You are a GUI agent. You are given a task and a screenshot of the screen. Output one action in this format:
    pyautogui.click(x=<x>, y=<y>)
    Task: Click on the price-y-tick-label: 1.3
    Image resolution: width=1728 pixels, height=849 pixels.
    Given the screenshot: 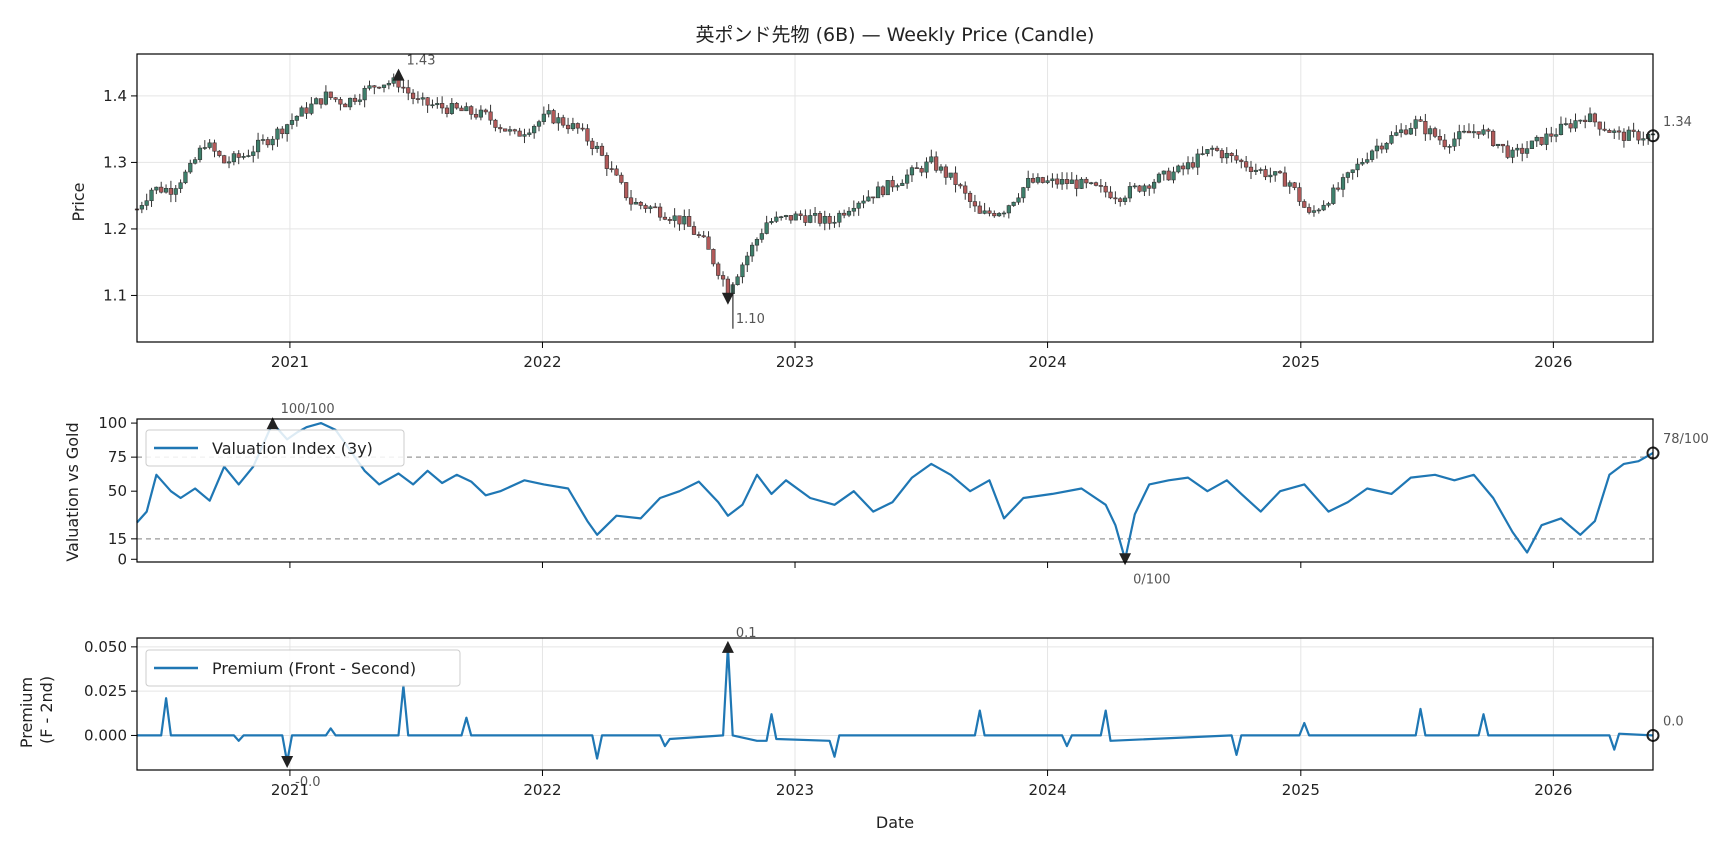 What is the action you would take?
    pyautogui.click(x=115, y=162)
    